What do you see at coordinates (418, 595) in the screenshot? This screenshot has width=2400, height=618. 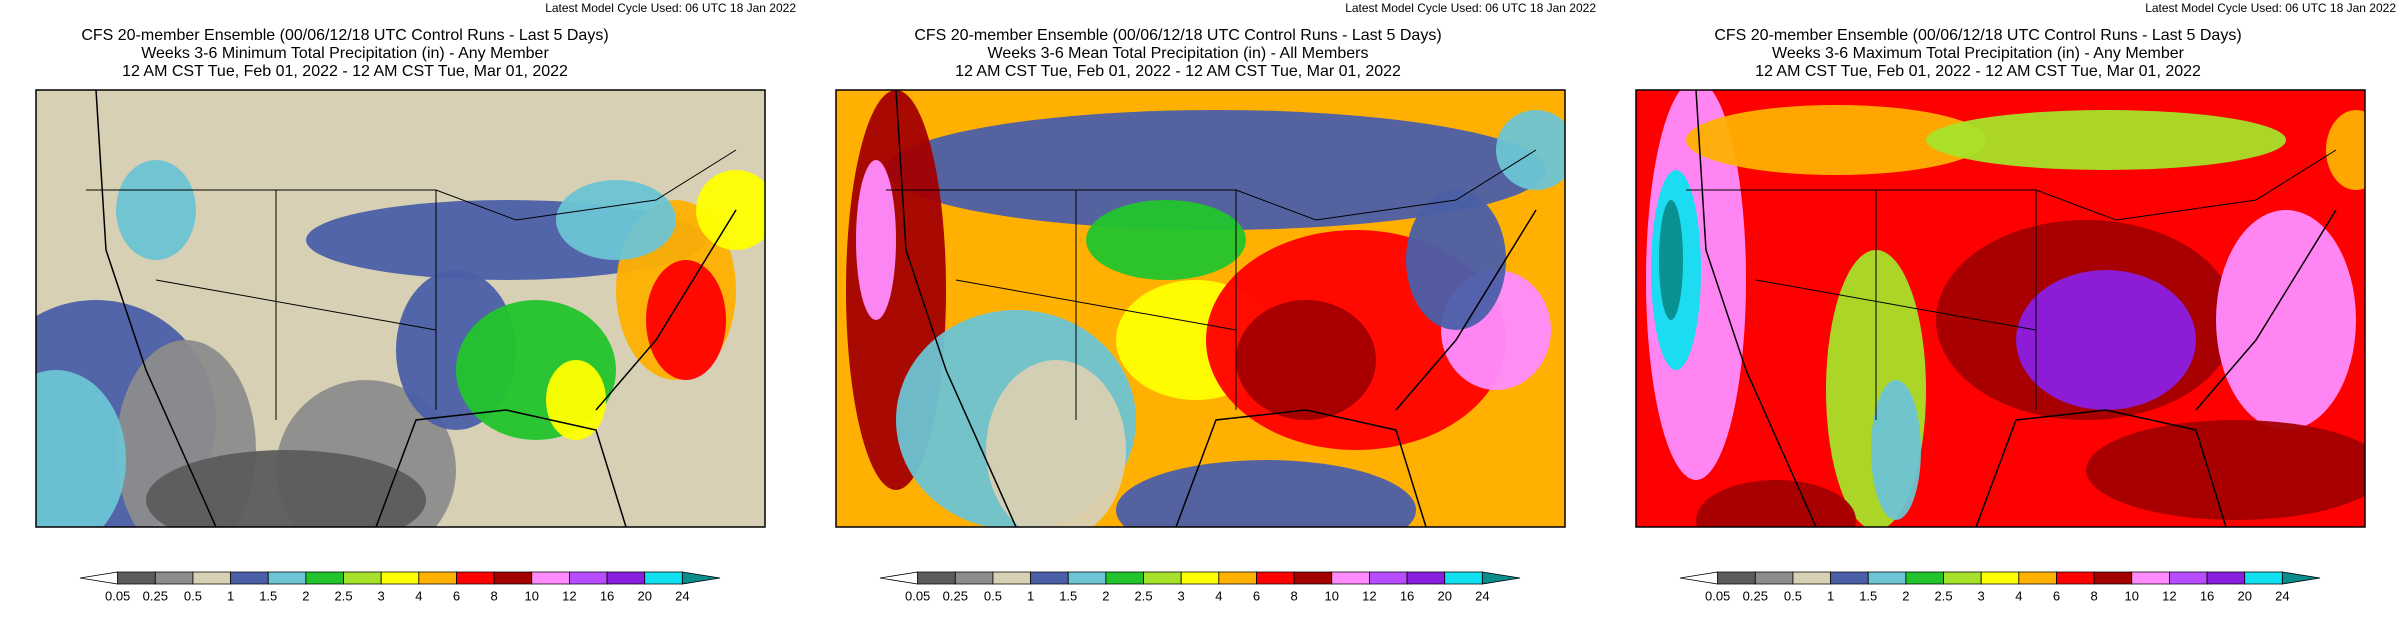 I see `colorbar-label: 4` at bounding box center [418, 595].